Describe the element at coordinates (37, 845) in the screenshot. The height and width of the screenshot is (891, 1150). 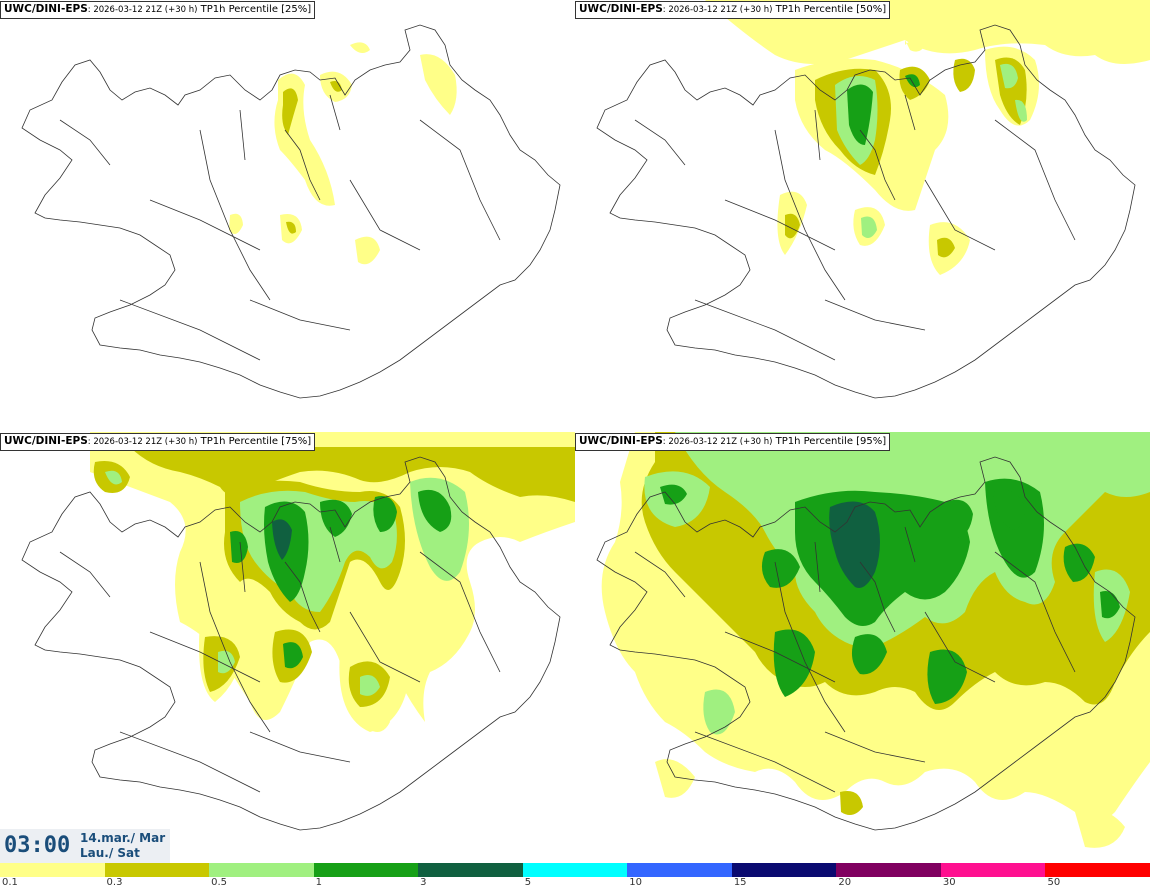
I see `valid-time-clock: 03:00` at that location.